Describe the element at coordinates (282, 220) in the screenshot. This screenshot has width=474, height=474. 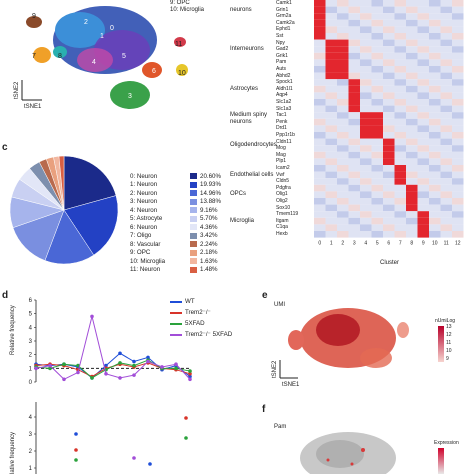
I see `gene-label: Itgam` at that location.